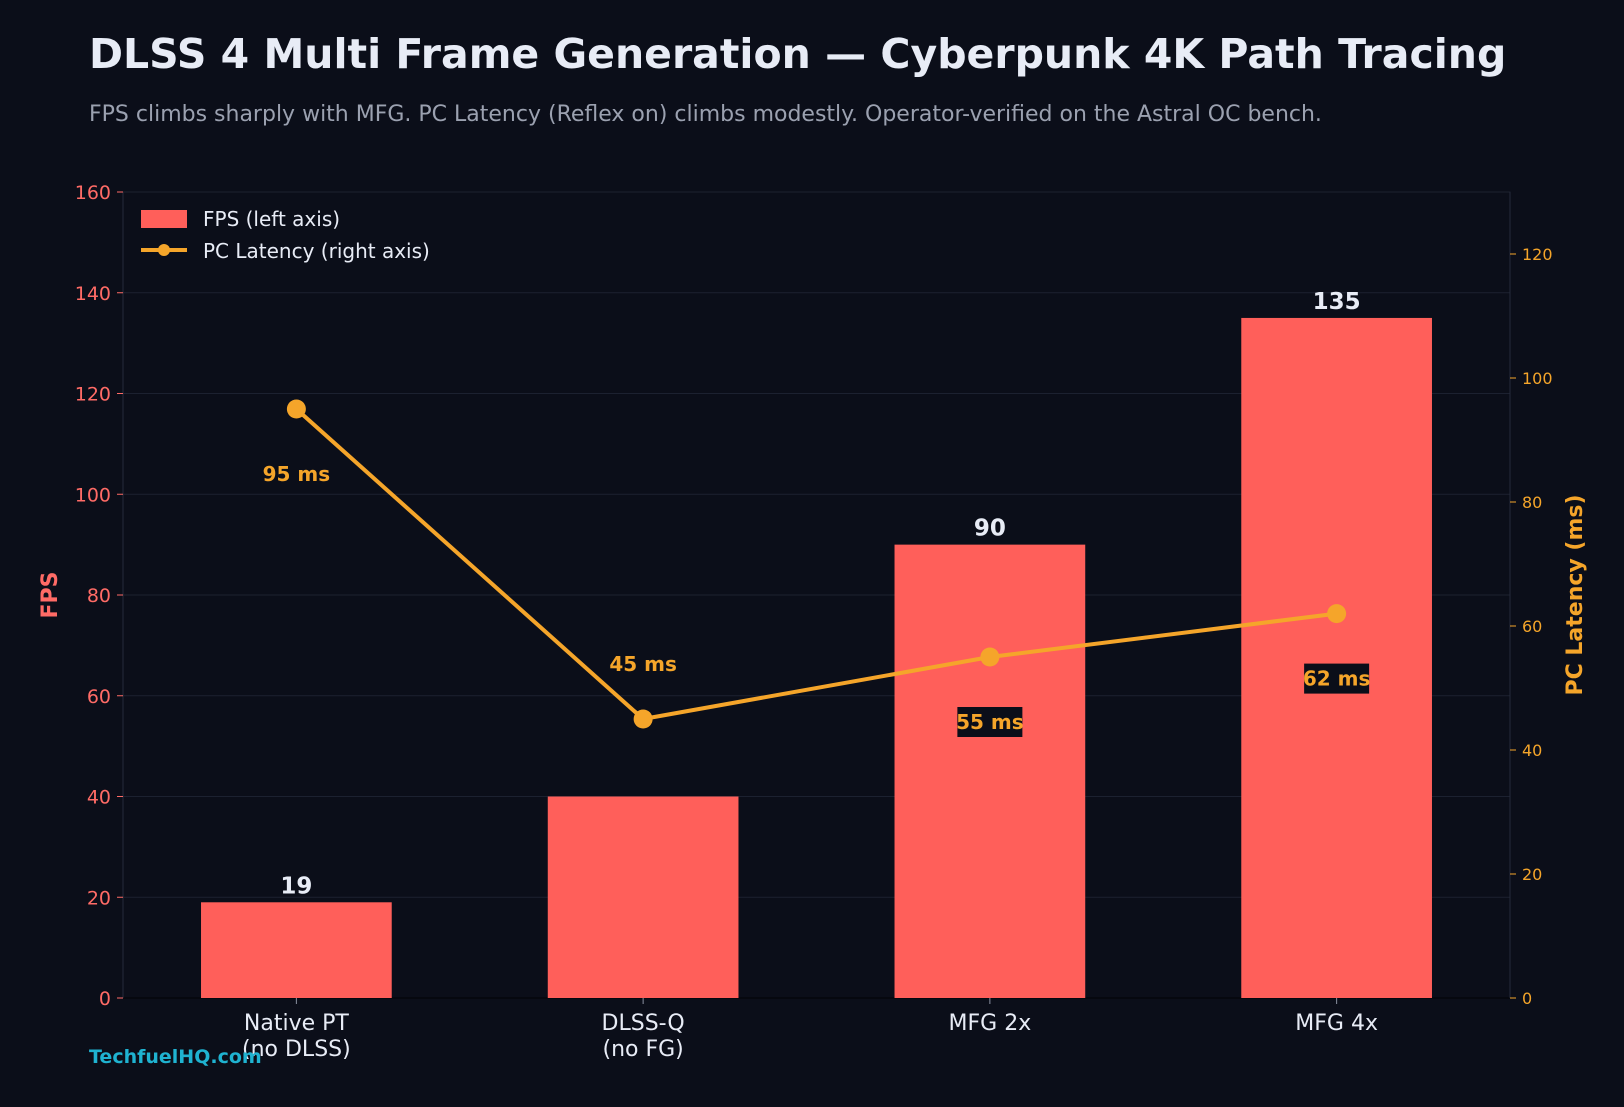 The height and width of the screenshot is (1107, 1624). Describe the element at coordinates (1532, 750) in the screenshot. I see `right-tick-label: 40` at that location.